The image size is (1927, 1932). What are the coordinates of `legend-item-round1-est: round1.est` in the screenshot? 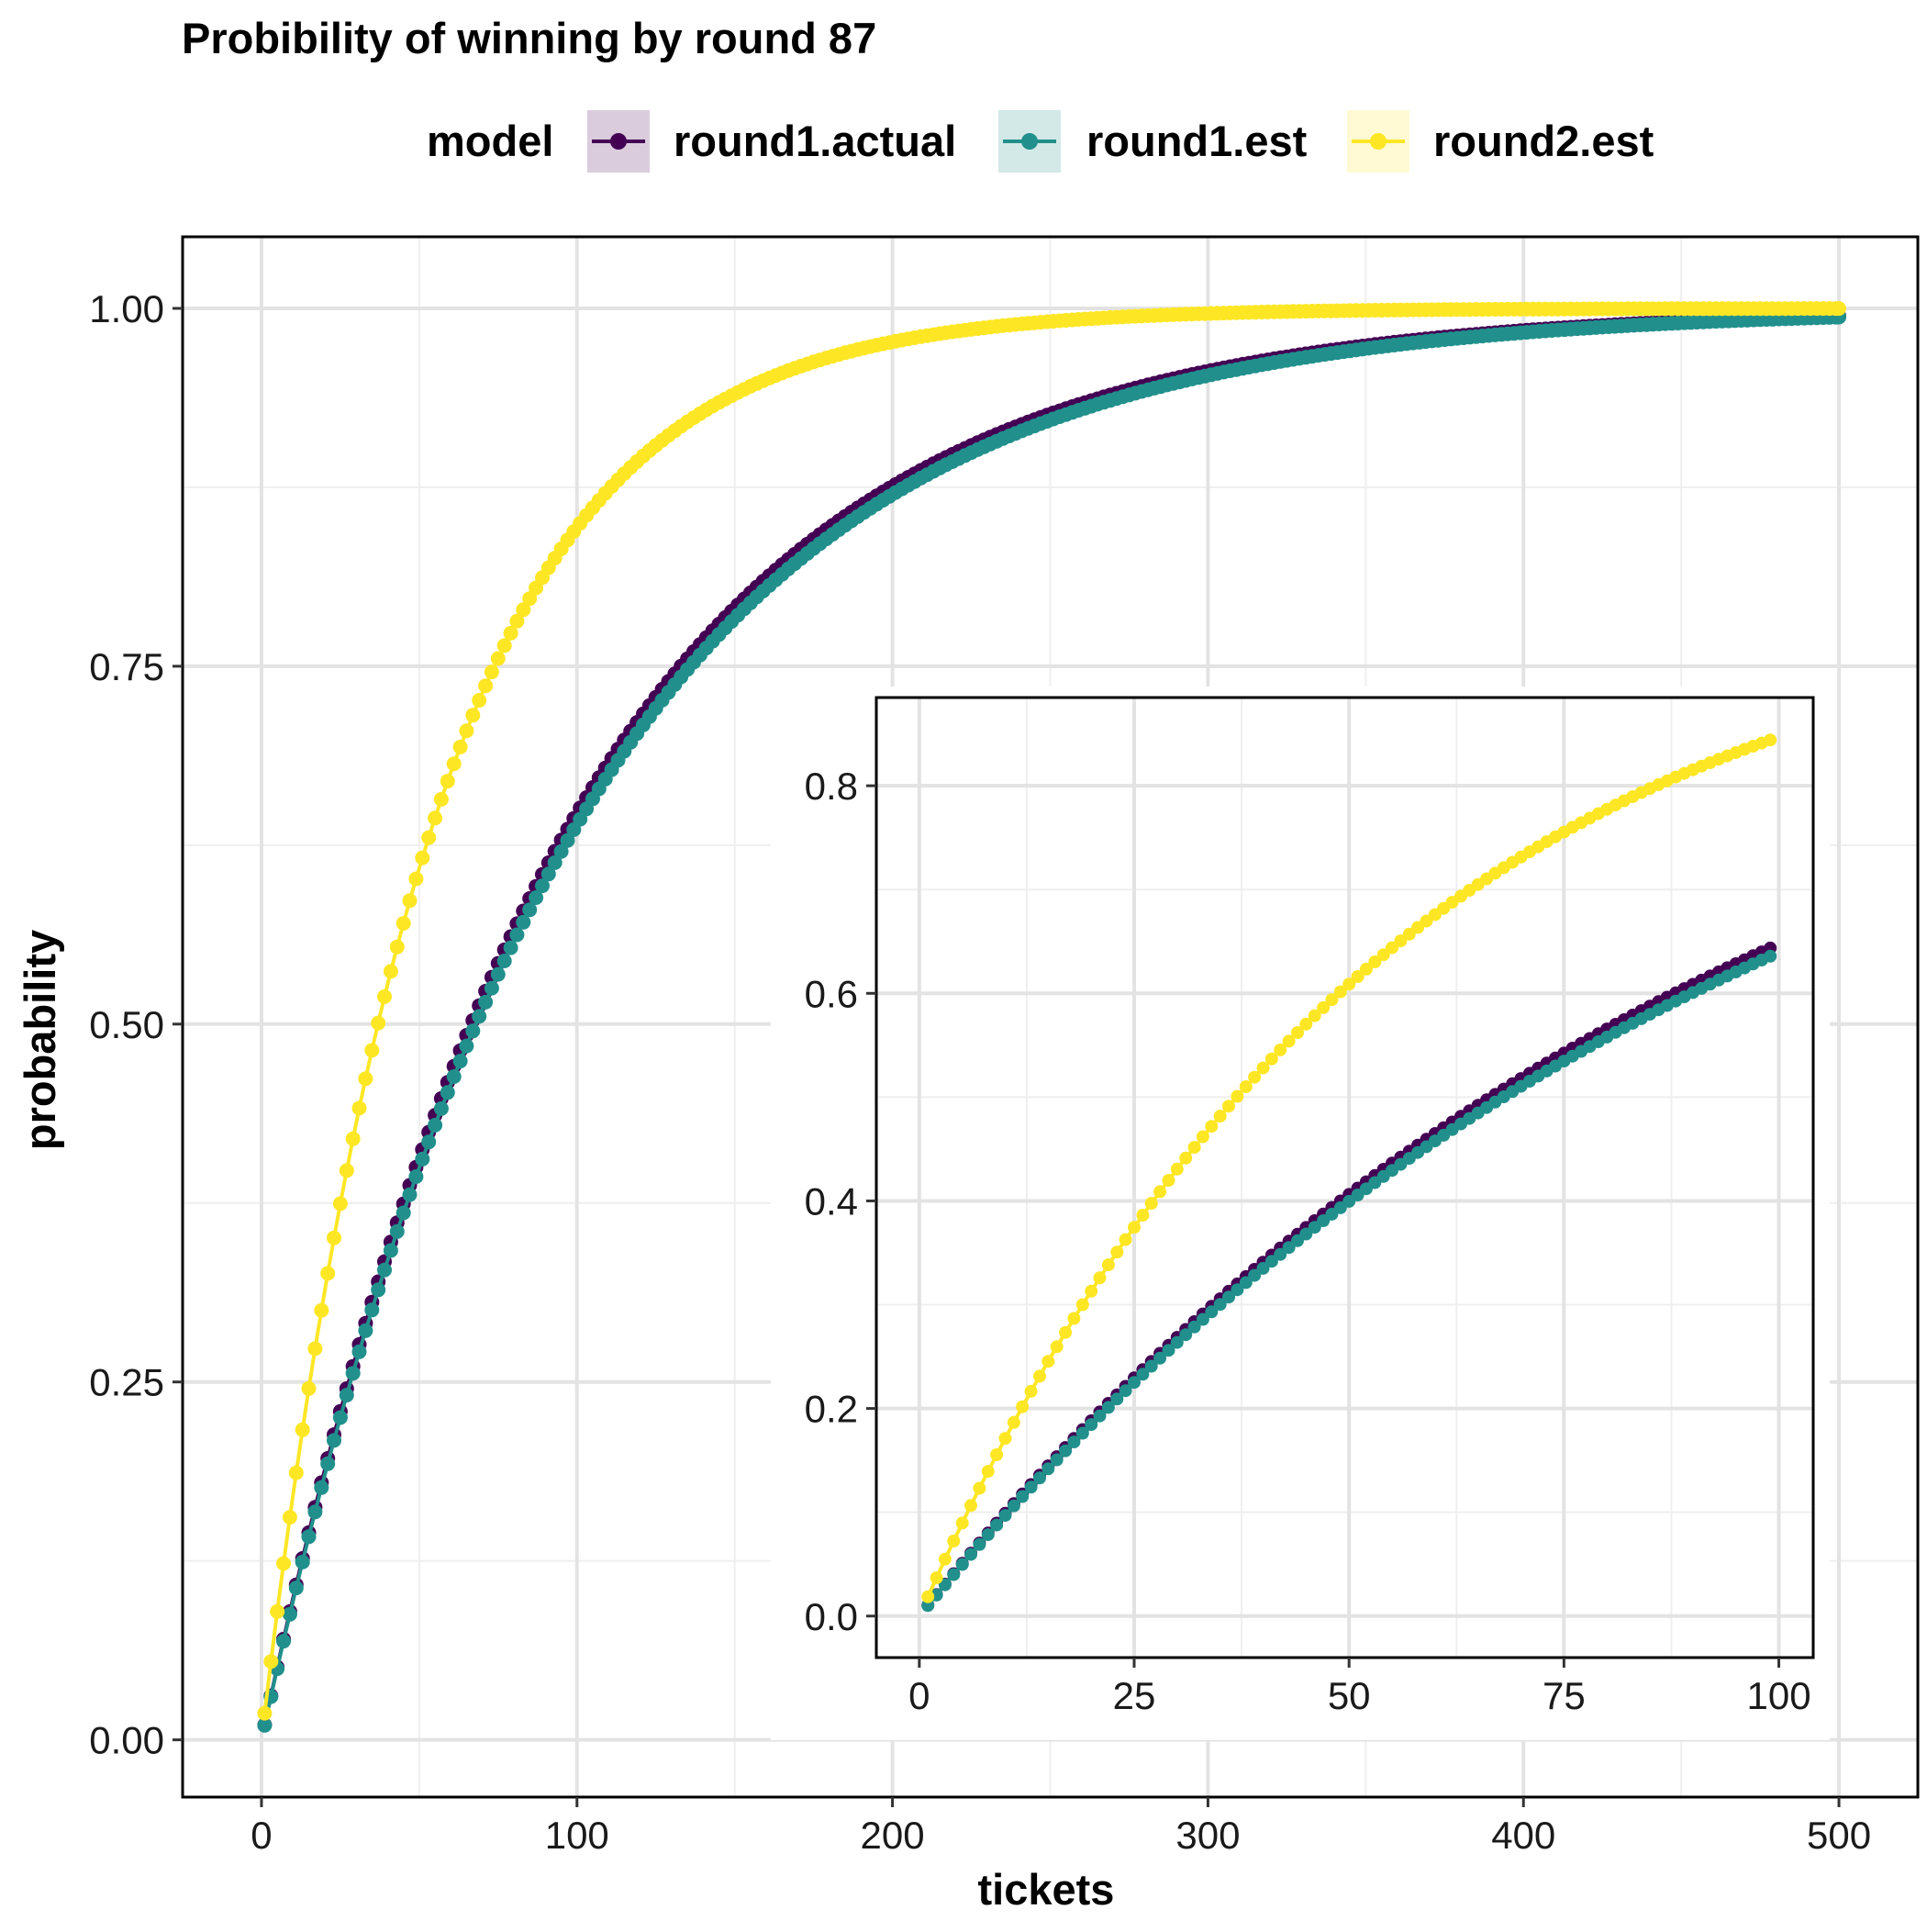 It's located at (1153, 141).